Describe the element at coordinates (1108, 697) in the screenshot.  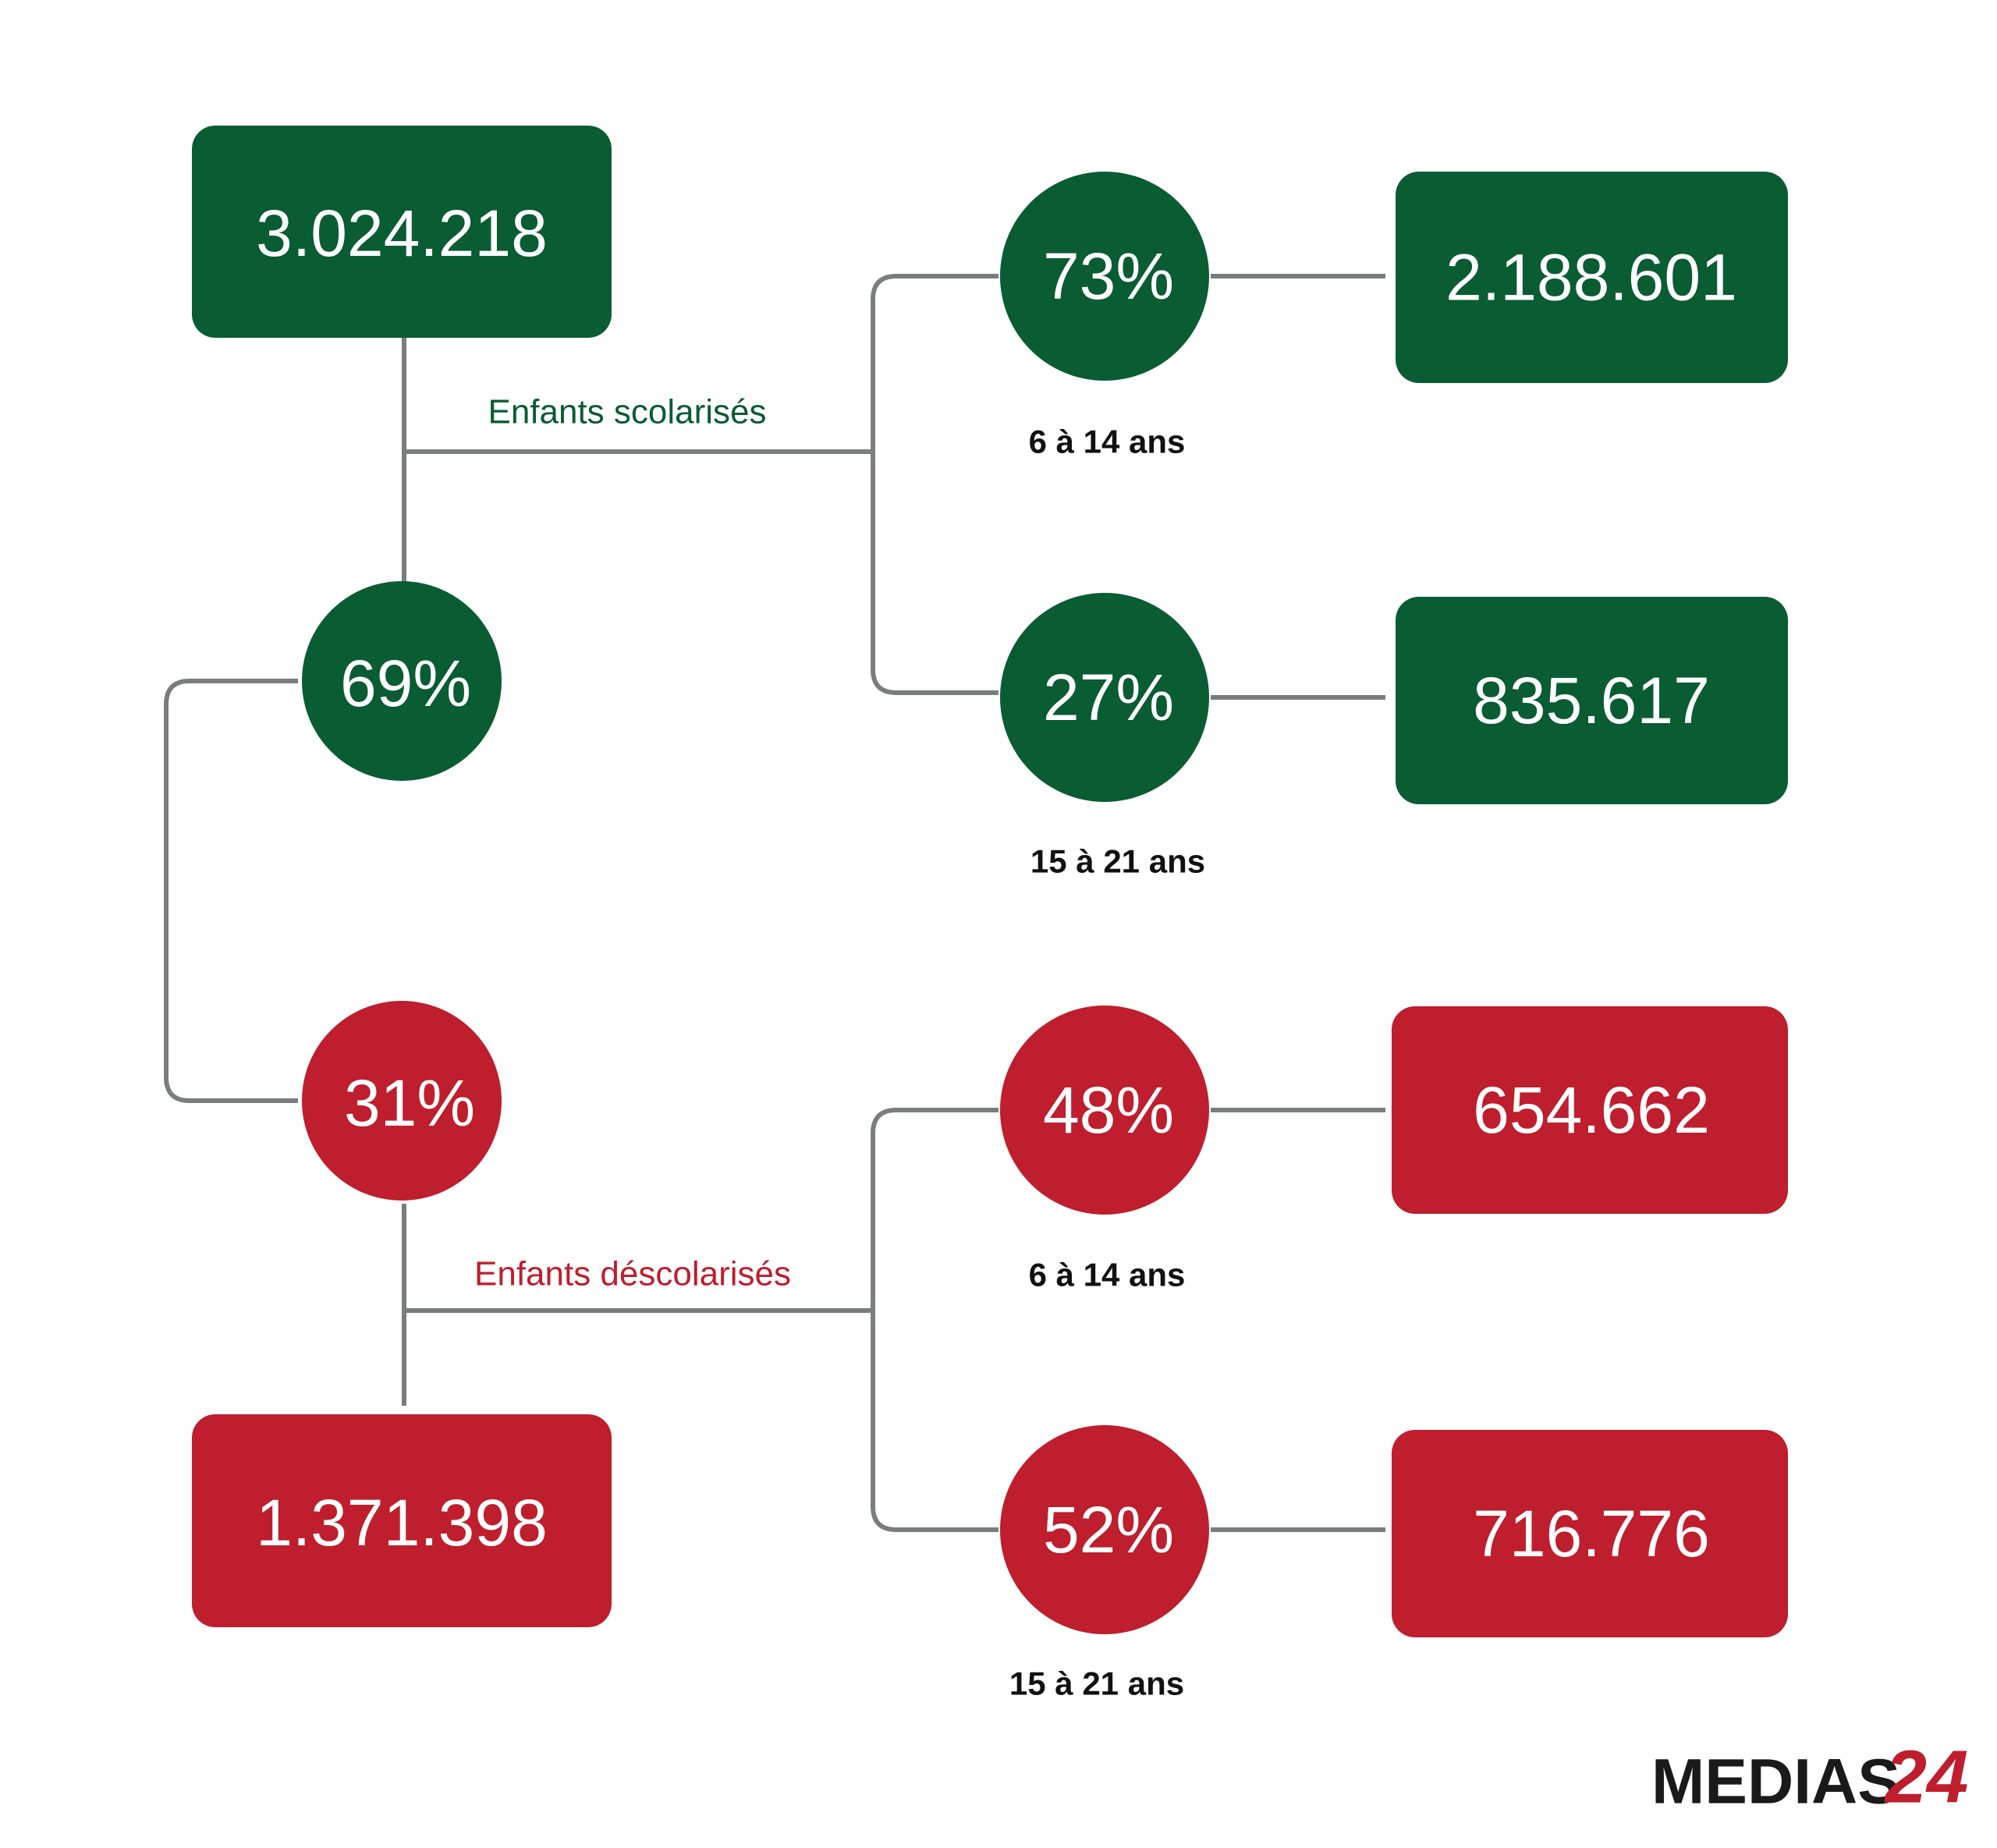
I see `branch-percent: 27%` at that location.